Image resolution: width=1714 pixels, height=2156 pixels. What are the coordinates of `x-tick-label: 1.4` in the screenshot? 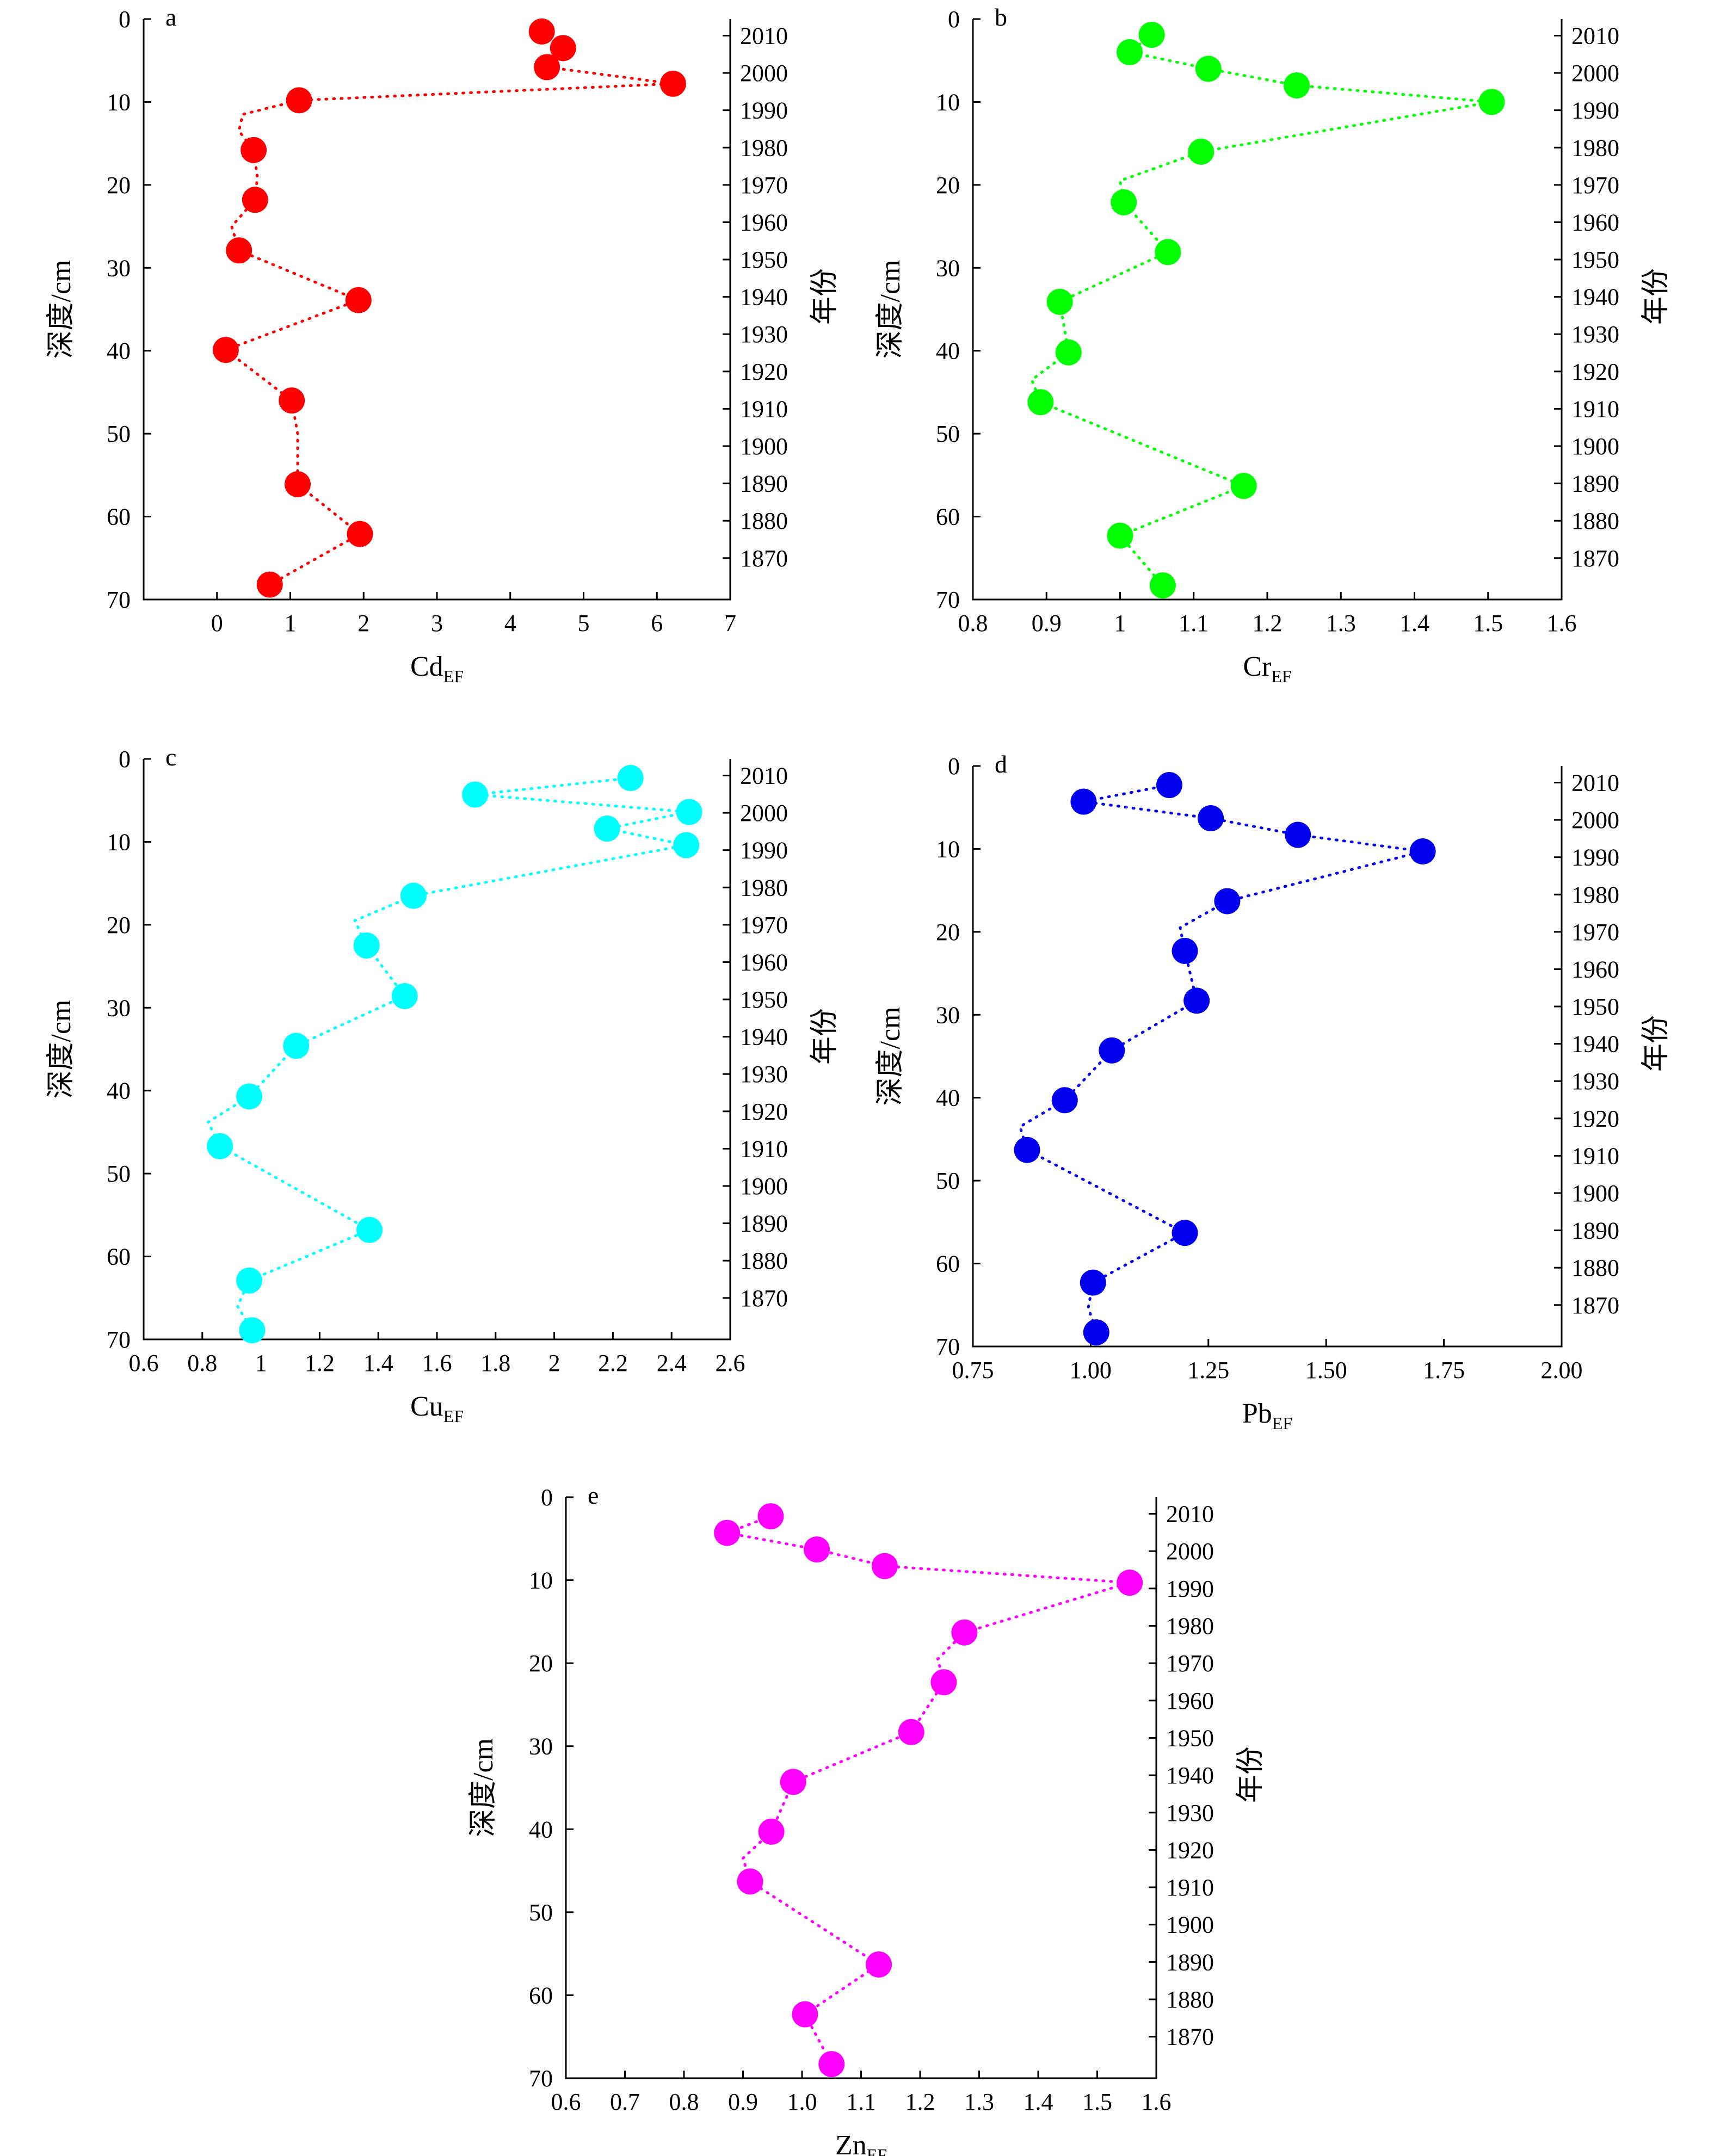 It's located at (1414, 623).